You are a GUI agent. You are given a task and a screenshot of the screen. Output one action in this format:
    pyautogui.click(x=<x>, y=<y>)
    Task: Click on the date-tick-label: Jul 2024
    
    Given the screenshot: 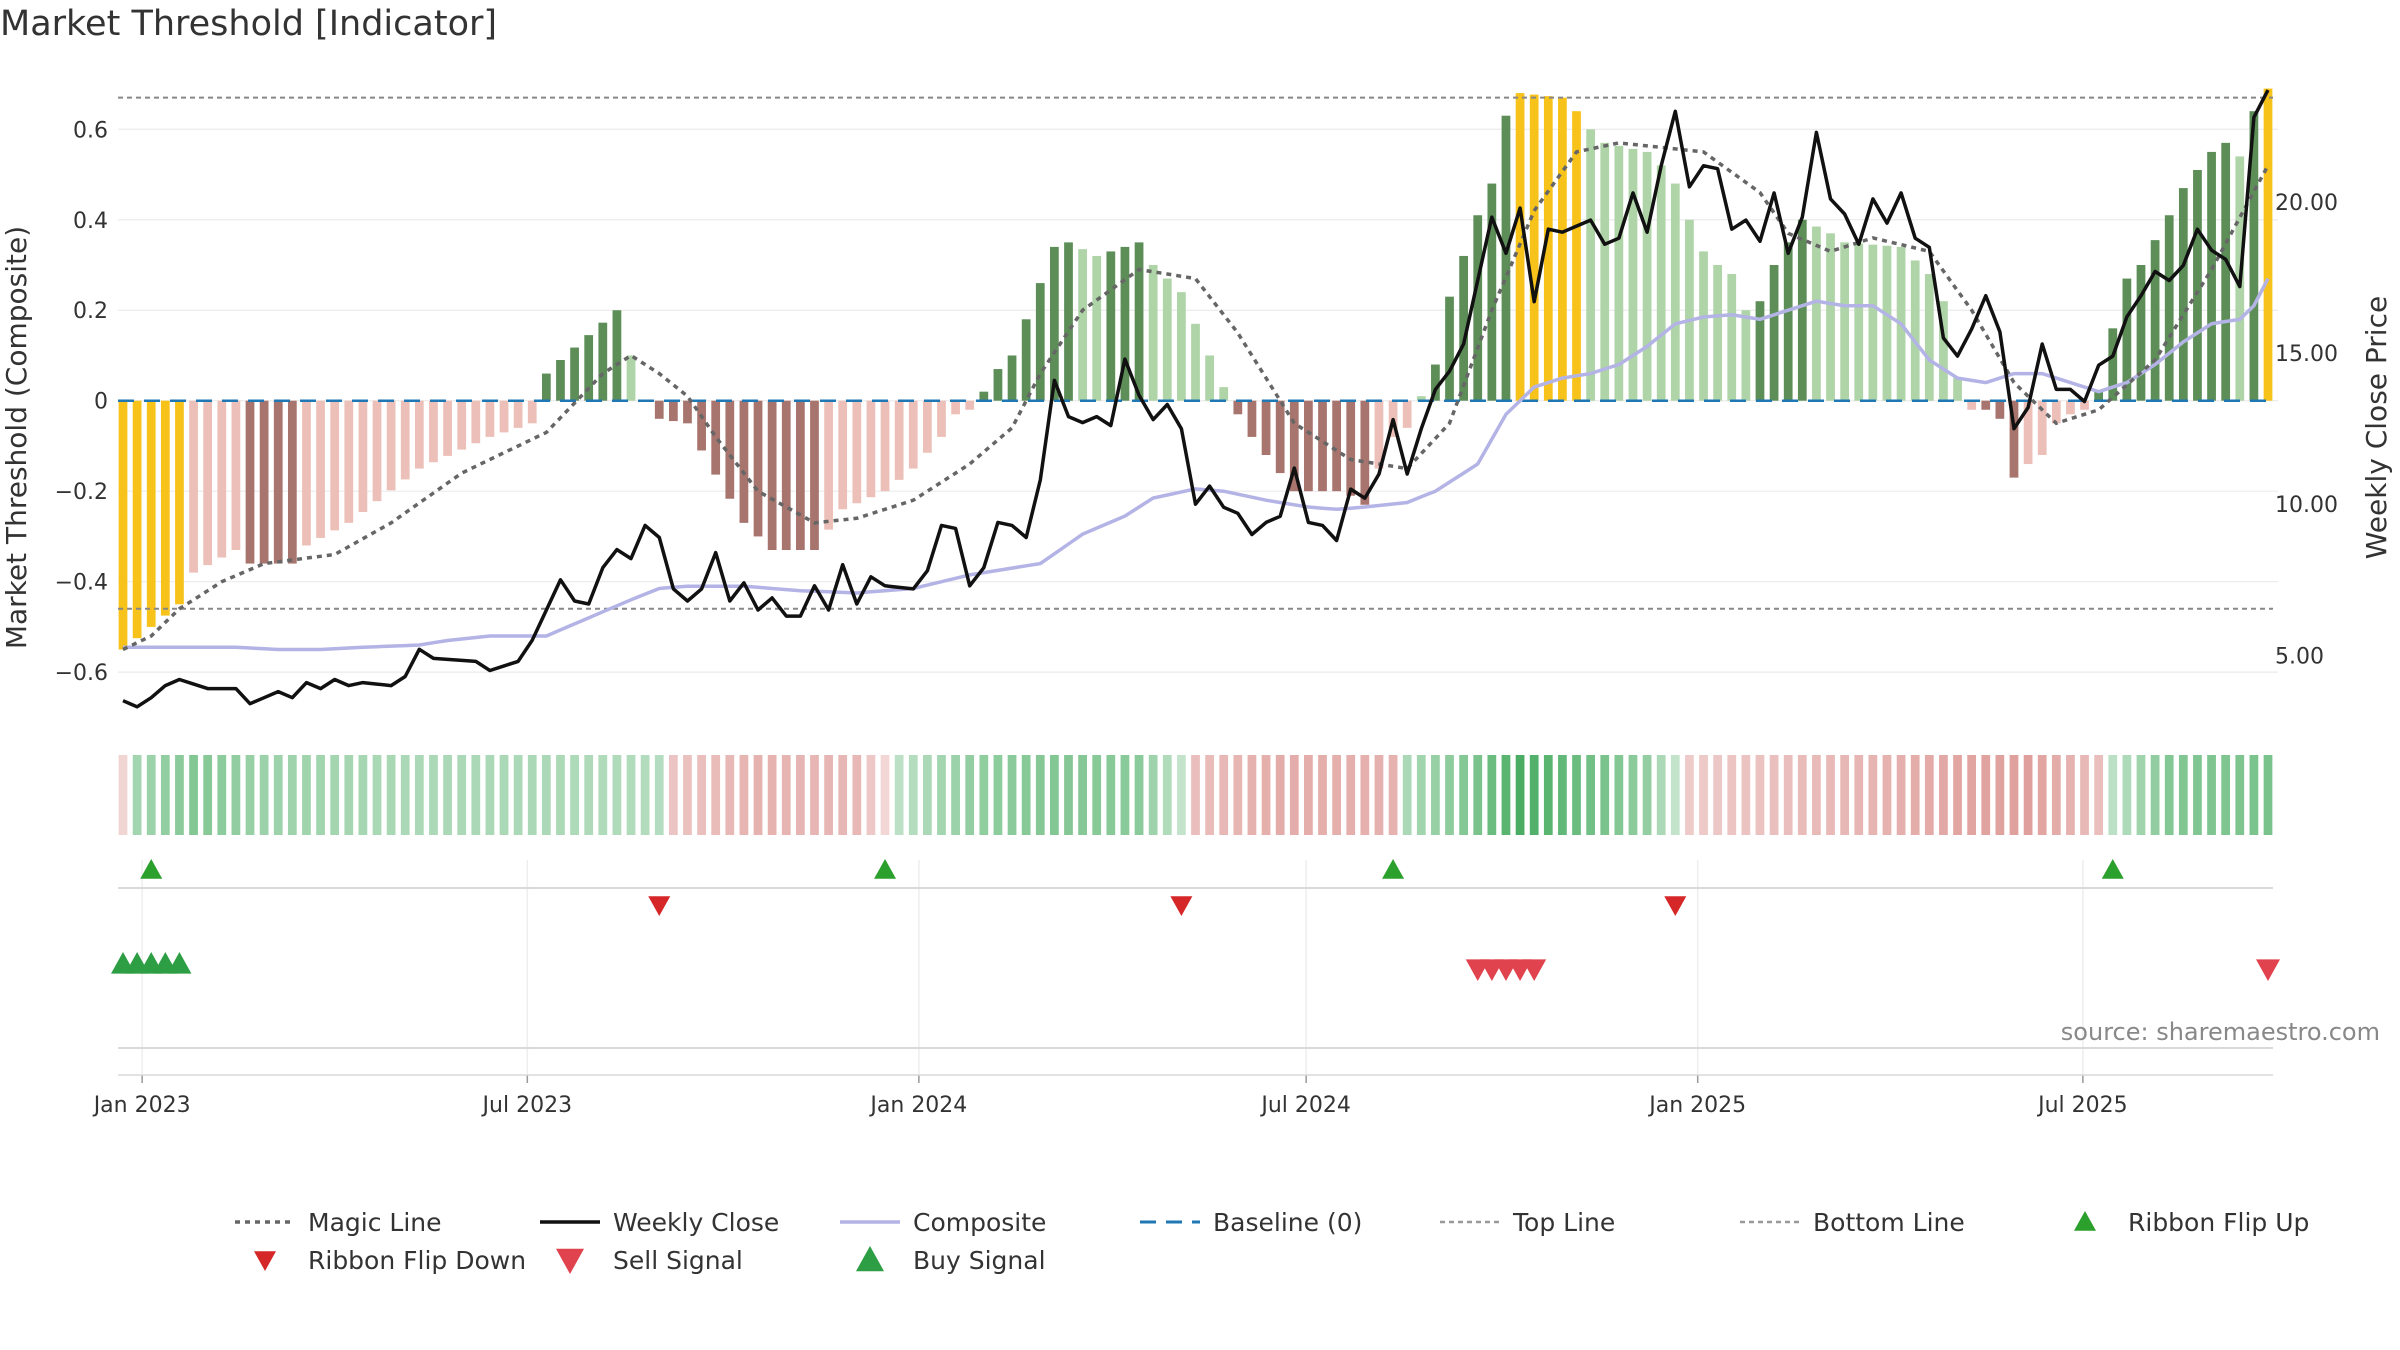 What is the action you would take?
    pyautogui.click(x=1305, y=1105)
    